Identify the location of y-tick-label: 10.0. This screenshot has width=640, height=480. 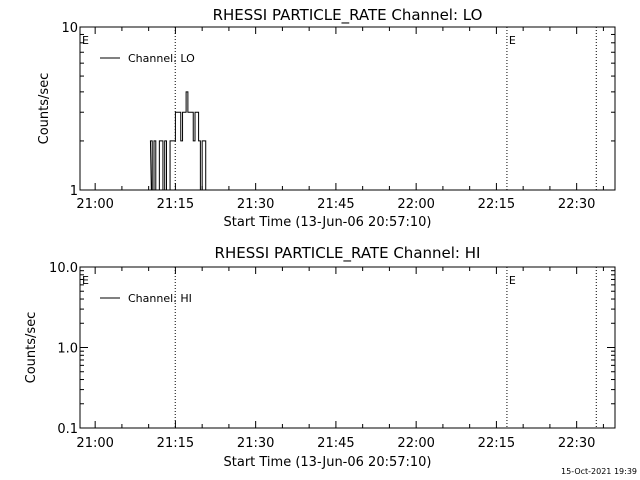
(63, 268).